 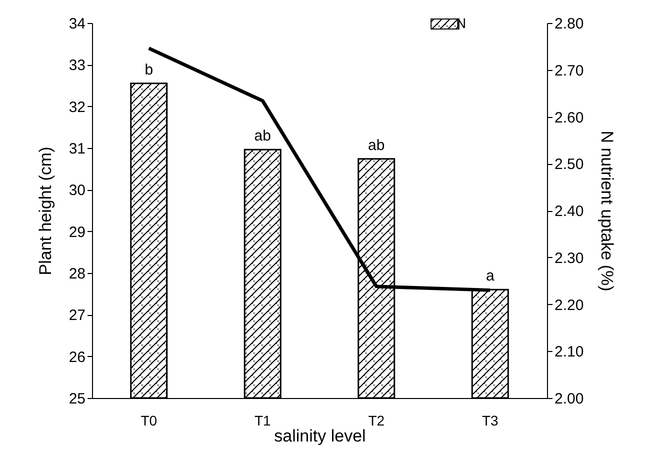 I want to click on y2-tick-label: 2.60, so click(x=569, y=117).